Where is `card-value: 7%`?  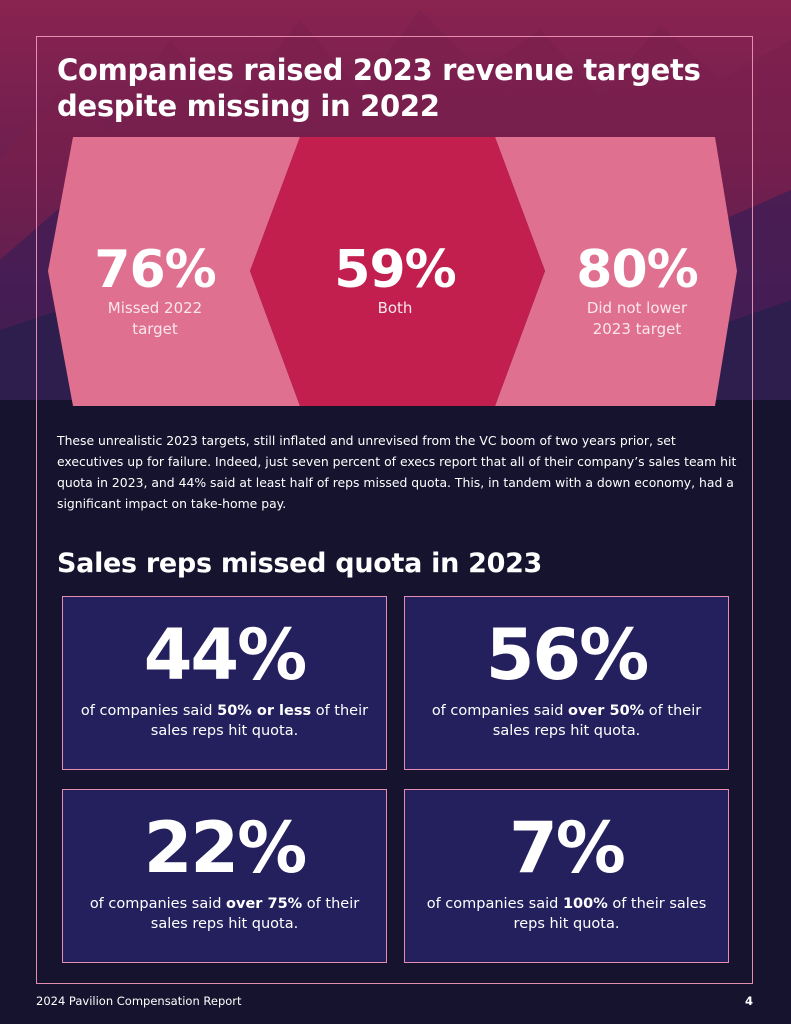
card-value: 7% is located at coordinates (567, 848).